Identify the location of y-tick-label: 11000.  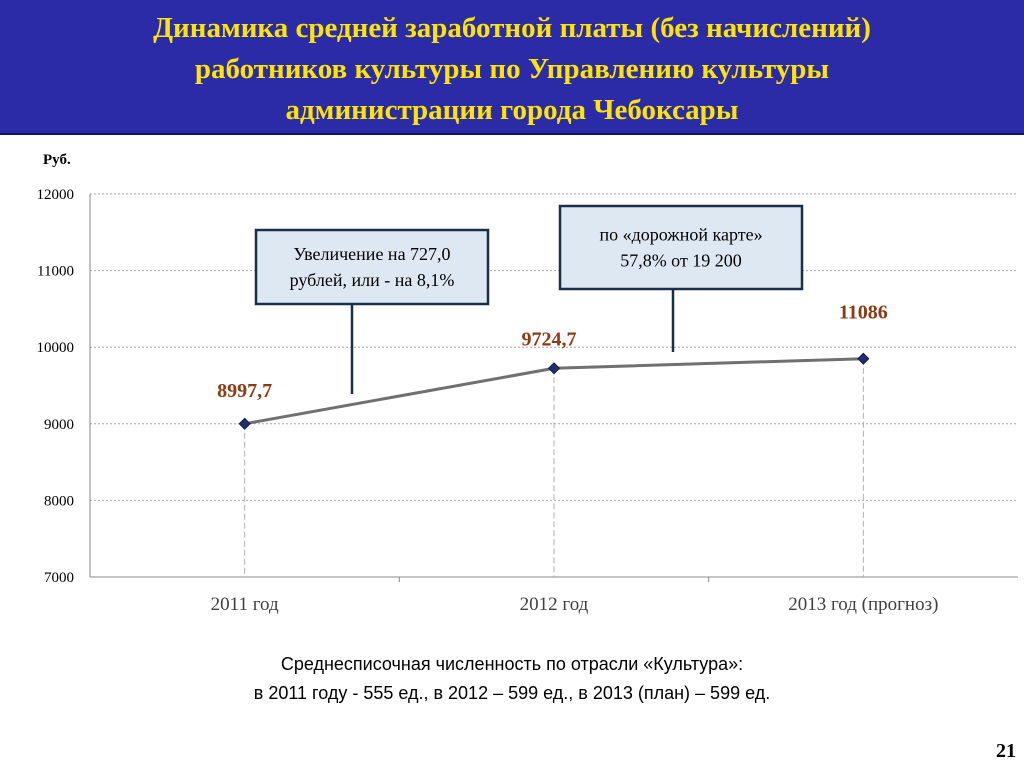
(55, 272).